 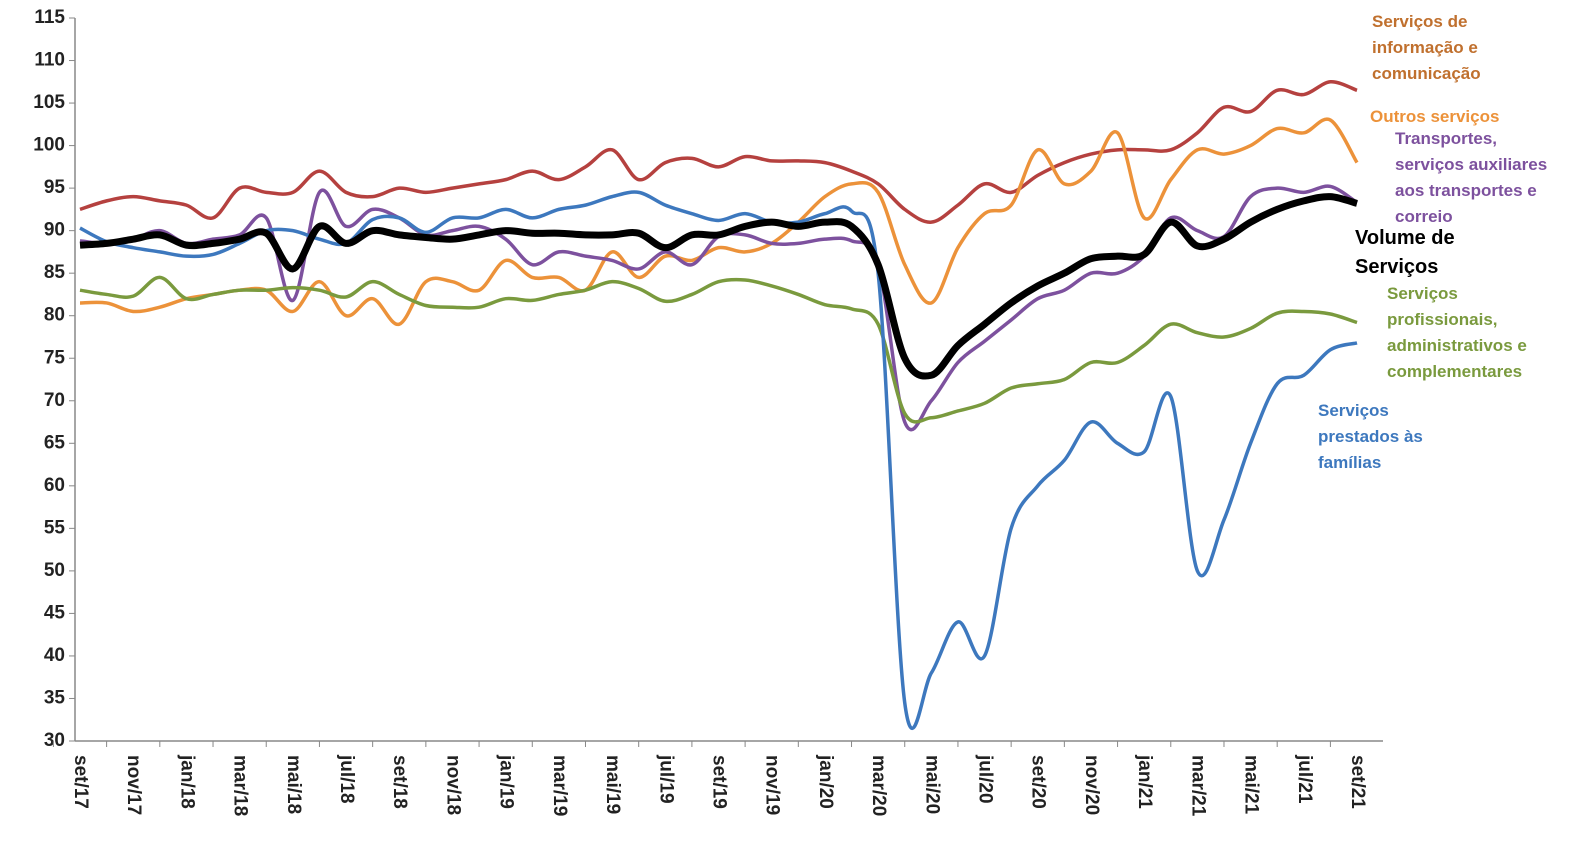 I want to click on y-tick-label: 95, so click(x=55, y=187).